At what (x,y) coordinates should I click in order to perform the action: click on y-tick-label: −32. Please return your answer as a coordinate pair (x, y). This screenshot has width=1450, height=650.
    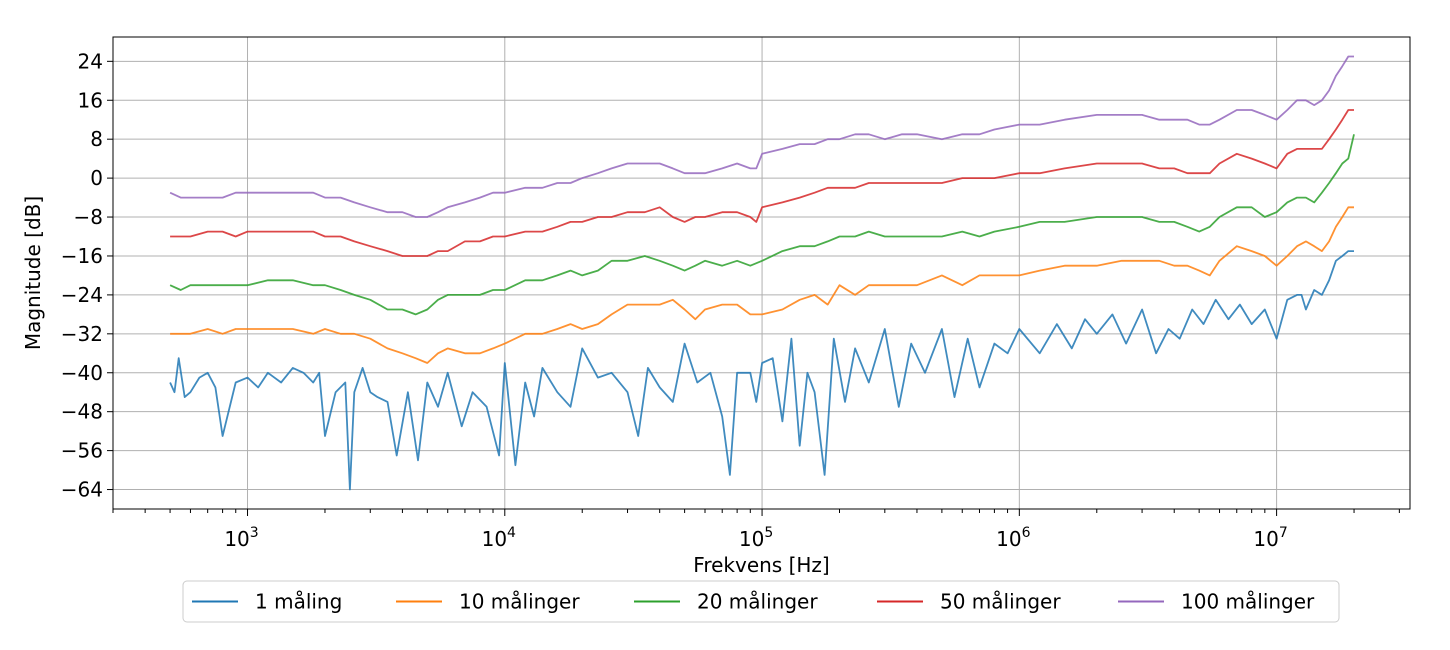
    Looking at the image, I should click on (82, 334).